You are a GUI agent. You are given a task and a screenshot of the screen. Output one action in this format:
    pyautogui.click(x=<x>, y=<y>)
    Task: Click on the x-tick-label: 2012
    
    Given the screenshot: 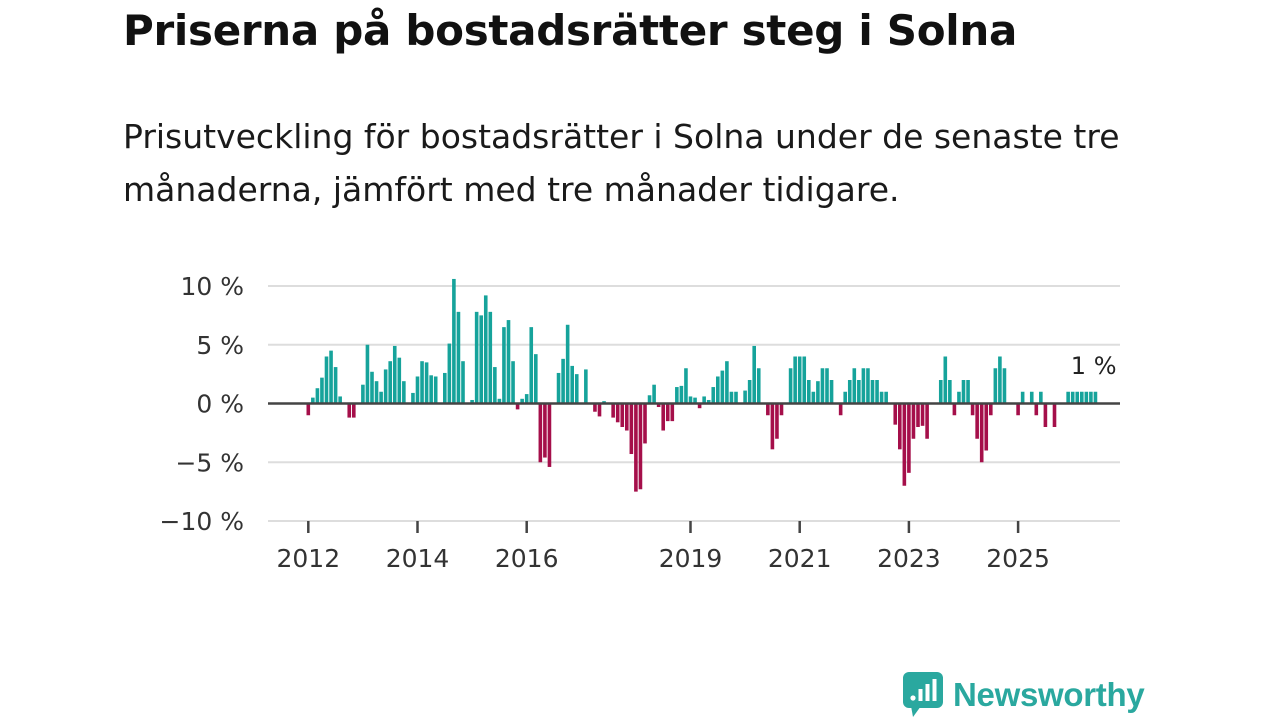 What is the action you would take?
    pyautogui.click(x=308, y=558)
    